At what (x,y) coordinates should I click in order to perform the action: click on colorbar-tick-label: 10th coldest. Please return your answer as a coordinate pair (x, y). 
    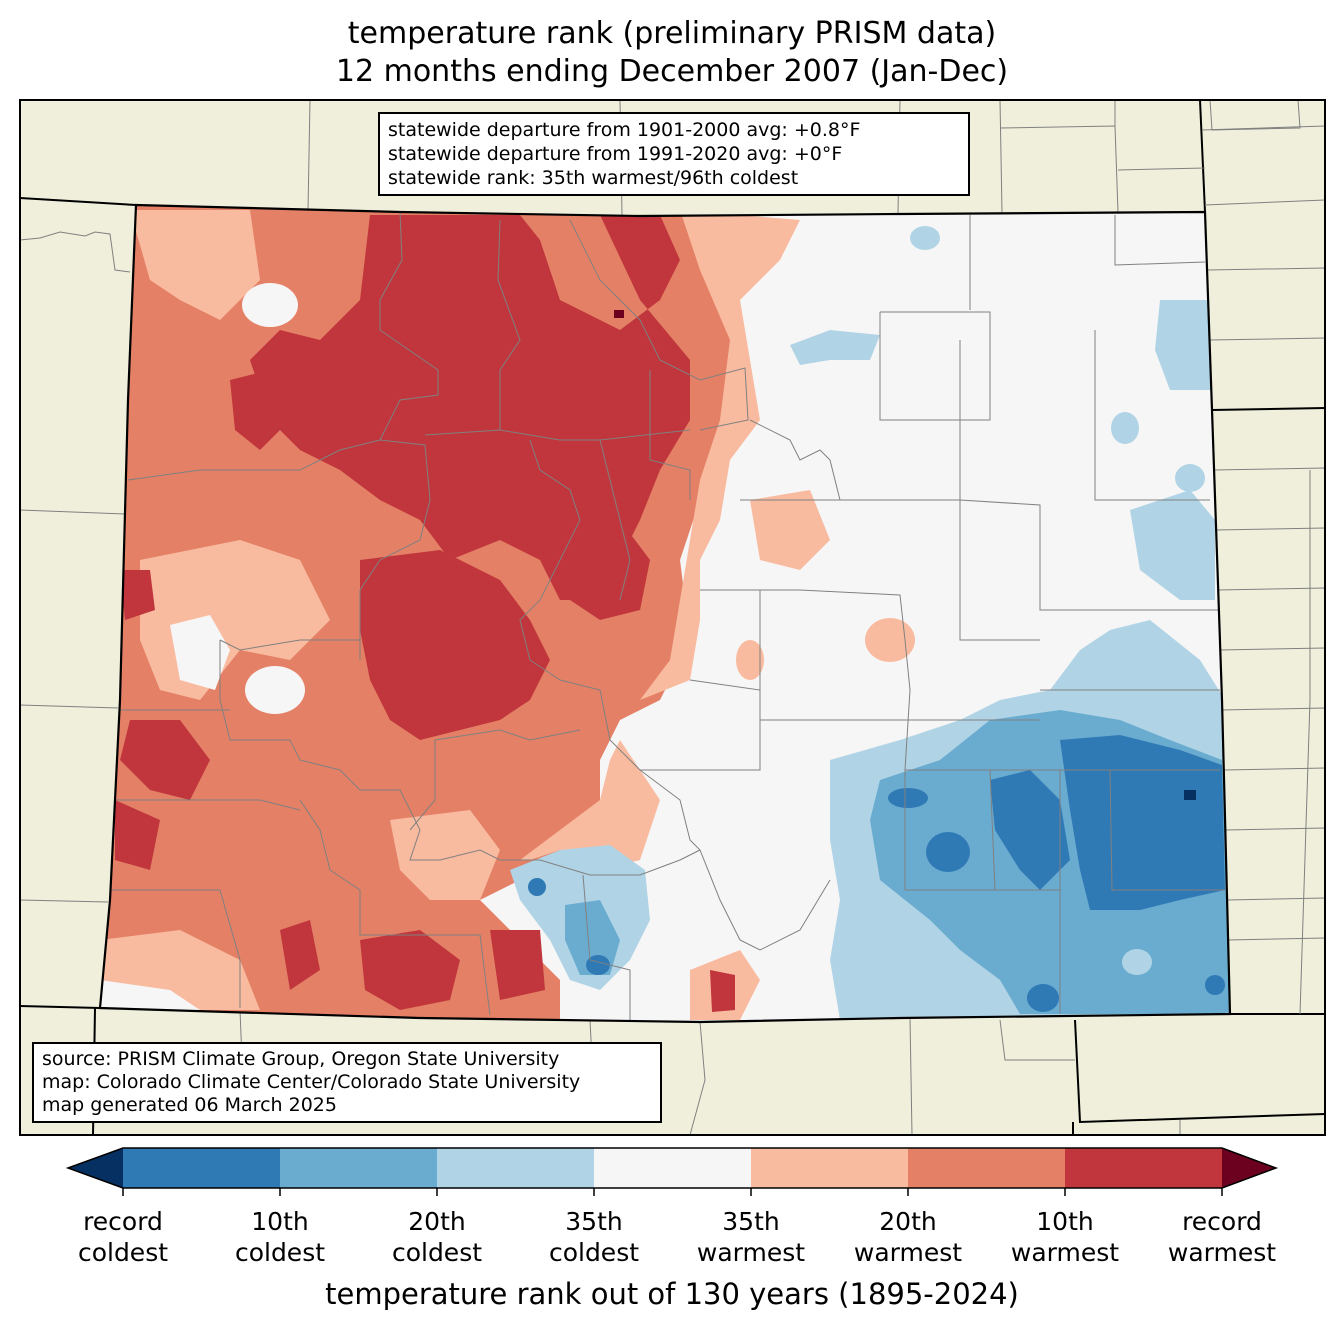
    Looking at the image, I should click on (280, 1237).